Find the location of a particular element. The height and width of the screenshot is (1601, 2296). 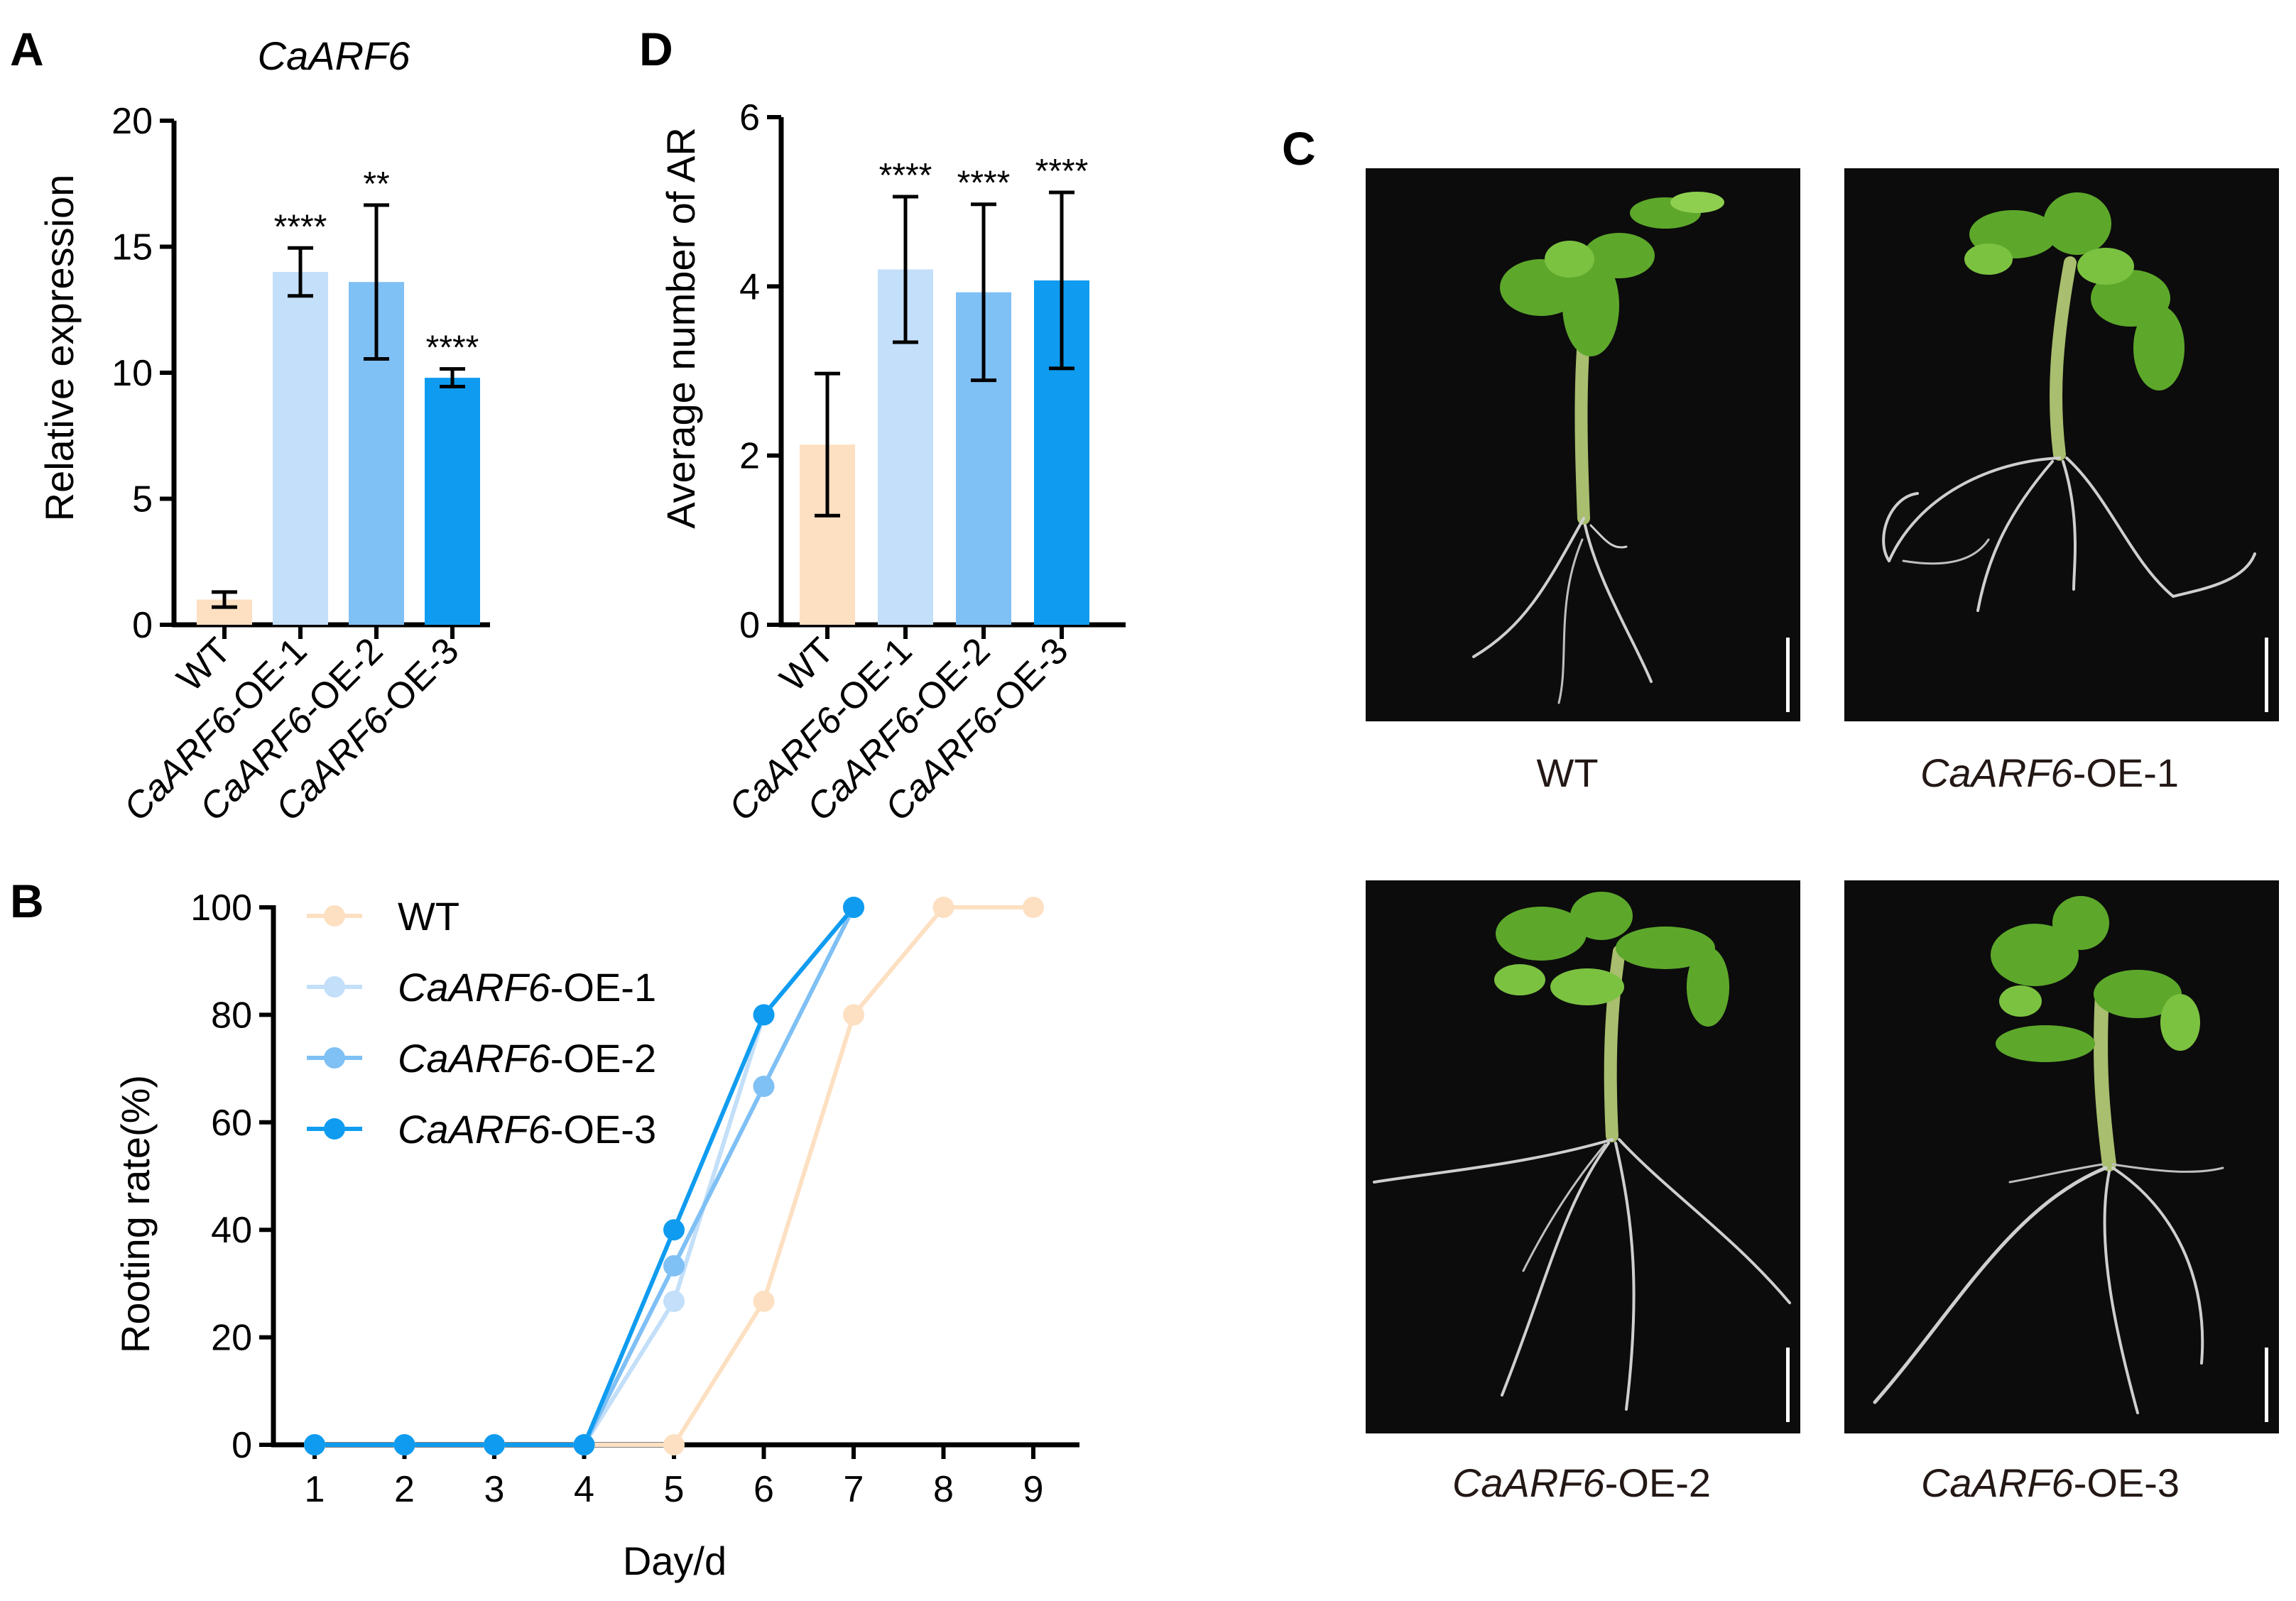

x-tick-label: 6 is located at coordinates (764, 1489).